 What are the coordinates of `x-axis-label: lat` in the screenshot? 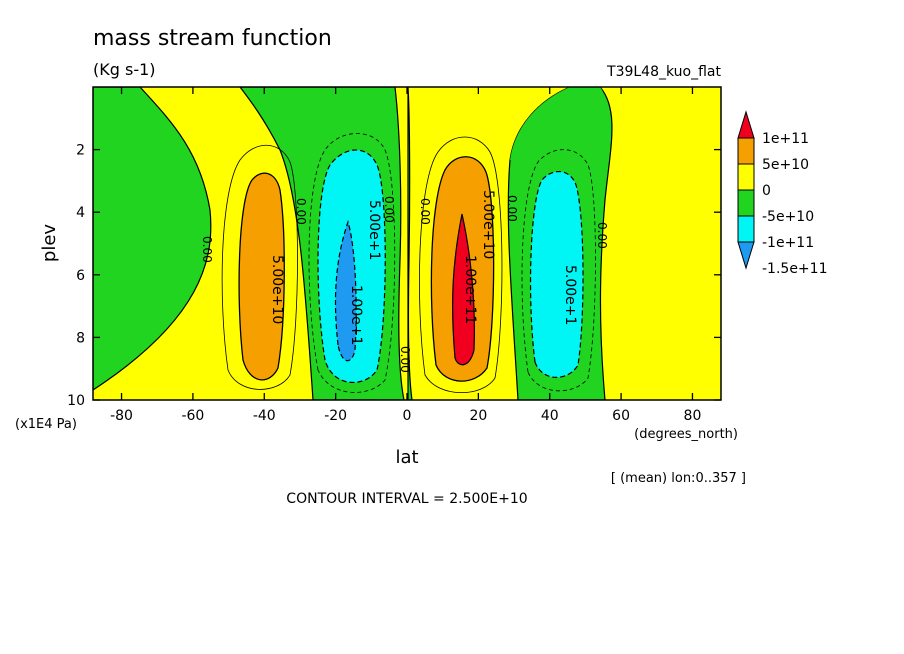 It's located at (406, 457).